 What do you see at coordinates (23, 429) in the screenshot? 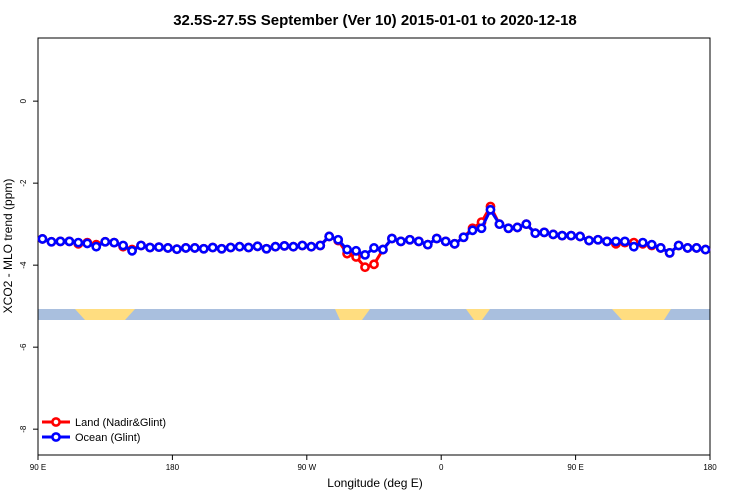
I see `y-tick-label: -8` at bounding box center [23, 429].